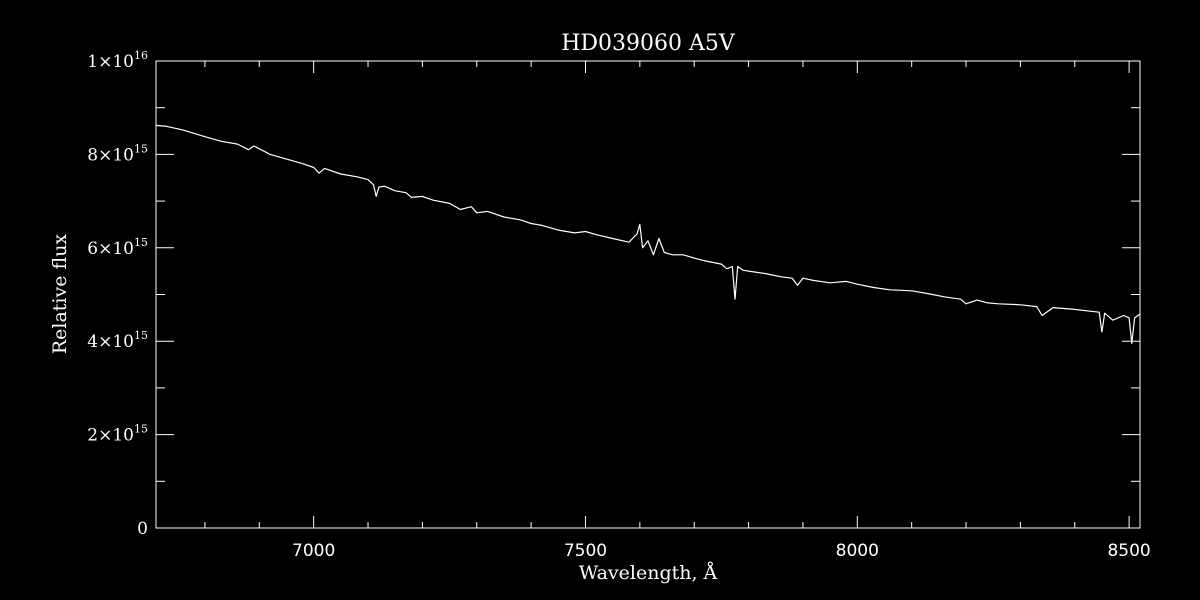  Describe the element at coordinates (313, 551) in the screenshot. I see `x-tick-label: 7000` at that location.